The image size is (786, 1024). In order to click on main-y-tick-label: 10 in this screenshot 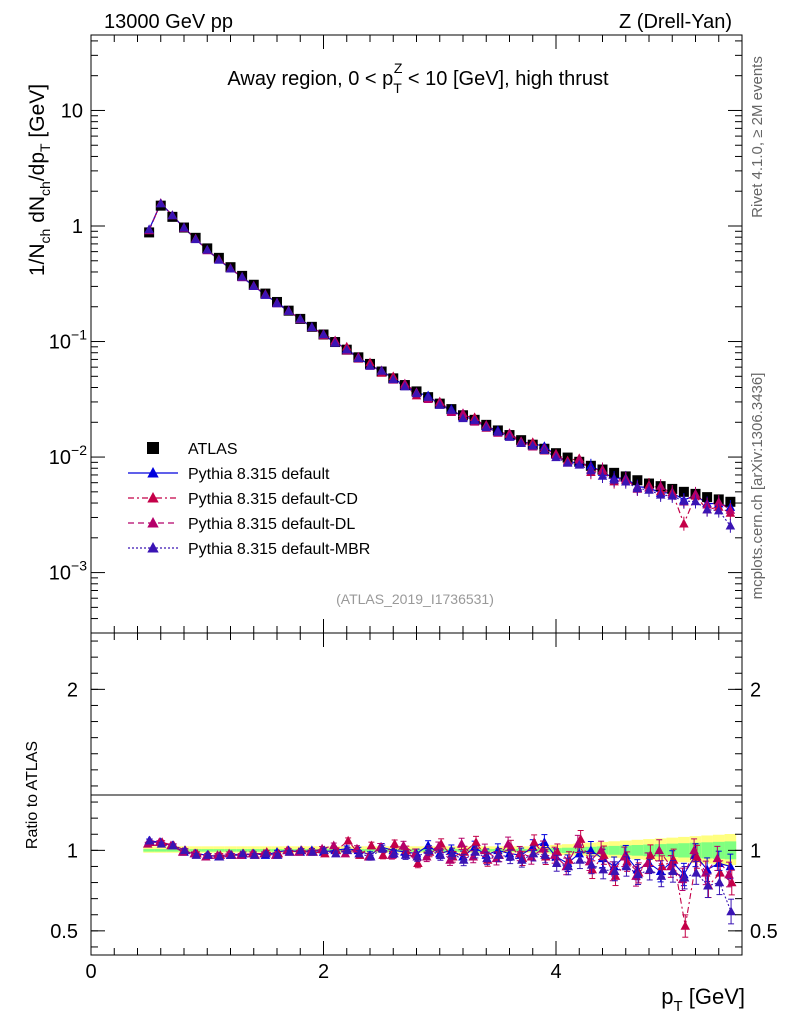, I will do `click(72, 111)`.